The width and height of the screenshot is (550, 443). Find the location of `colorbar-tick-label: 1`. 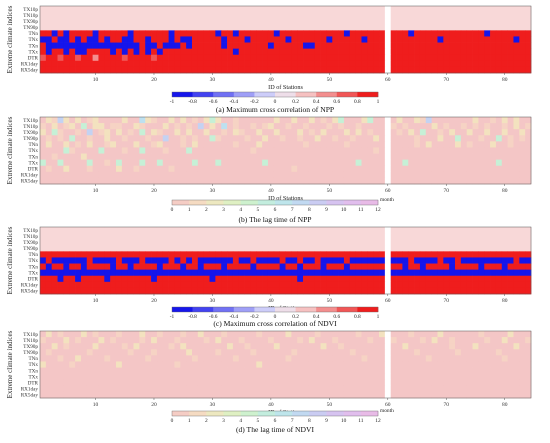

colorbar-tick-label: 1 is located at coordinates (189, 210).